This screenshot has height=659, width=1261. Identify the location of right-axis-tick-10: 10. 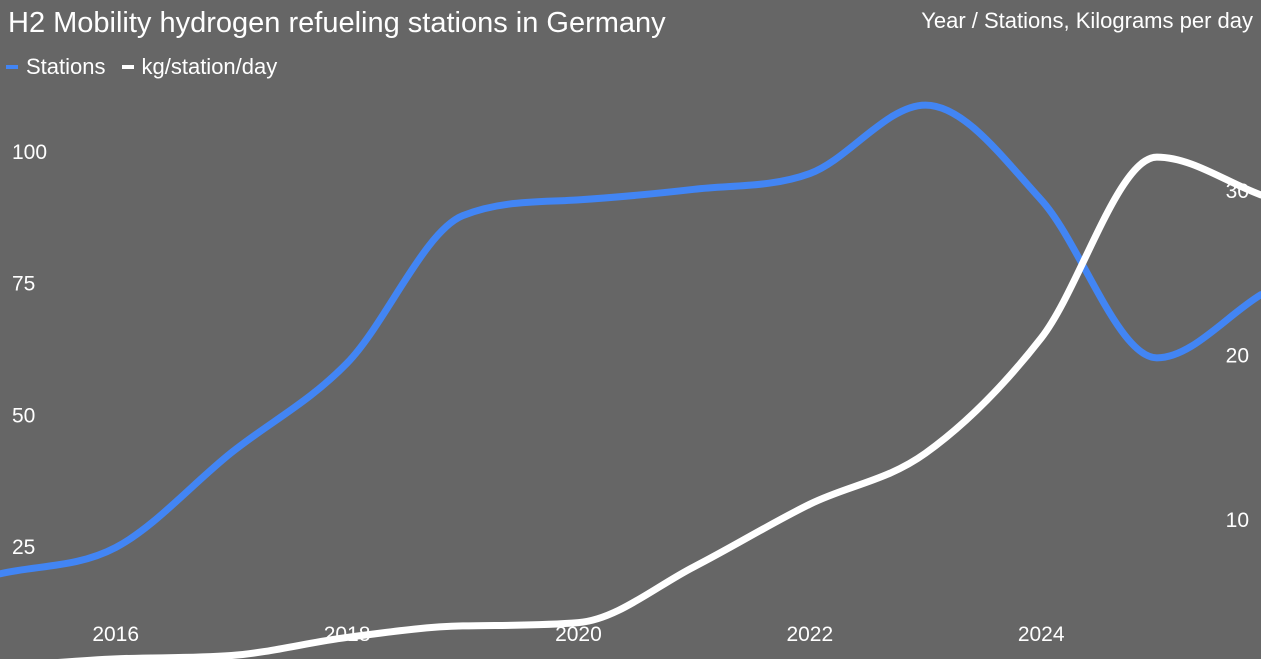
(1237, 520).